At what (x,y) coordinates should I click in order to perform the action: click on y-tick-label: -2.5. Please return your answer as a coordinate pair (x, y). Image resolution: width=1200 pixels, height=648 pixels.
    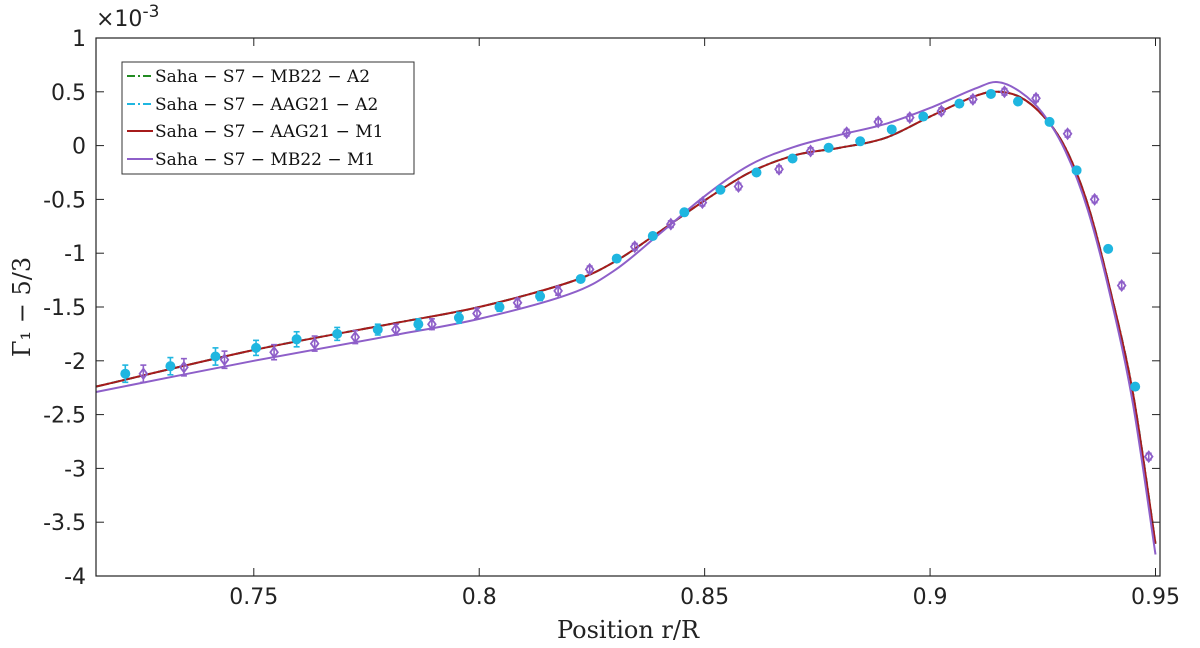
    Looking at the image, I should click on (64, 416).